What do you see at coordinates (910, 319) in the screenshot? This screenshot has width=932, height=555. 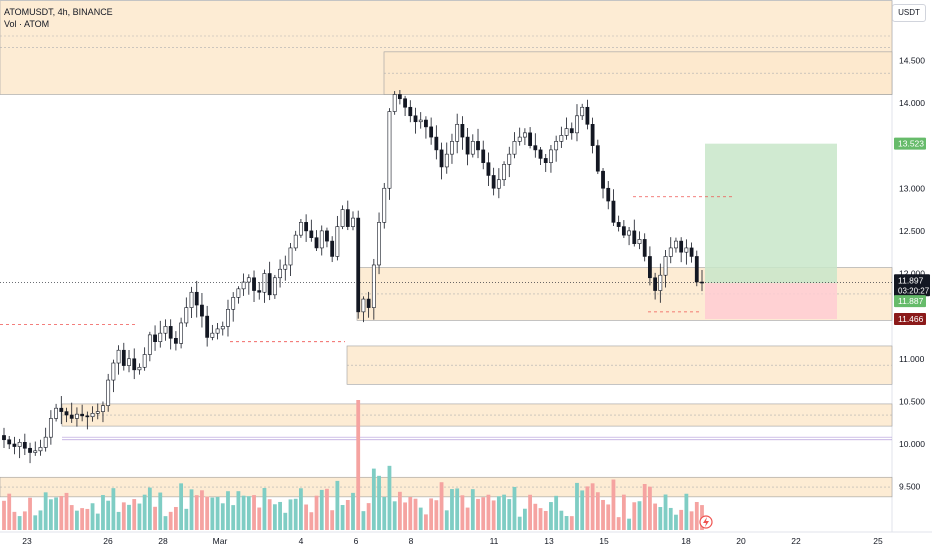 I see `stop-price-tag` at bounding box center [910, 319].